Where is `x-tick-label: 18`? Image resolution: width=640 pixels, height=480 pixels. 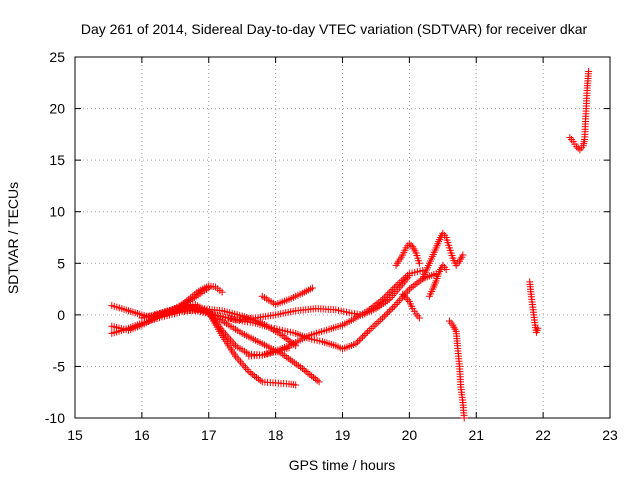
x-tick-label: 18 is located at coordinates (276, 435).